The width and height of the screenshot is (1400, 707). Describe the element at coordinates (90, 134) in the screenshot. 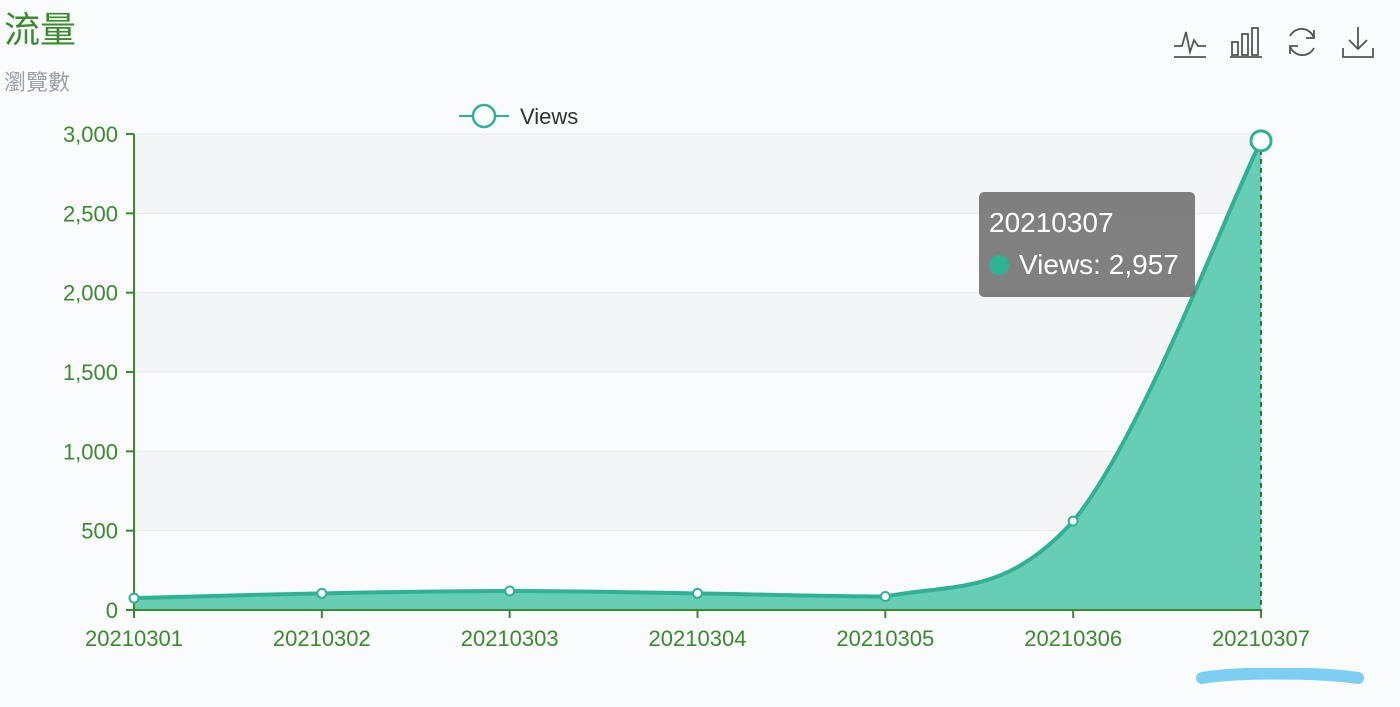

I see `y-tick-label: 3,000` at that location.